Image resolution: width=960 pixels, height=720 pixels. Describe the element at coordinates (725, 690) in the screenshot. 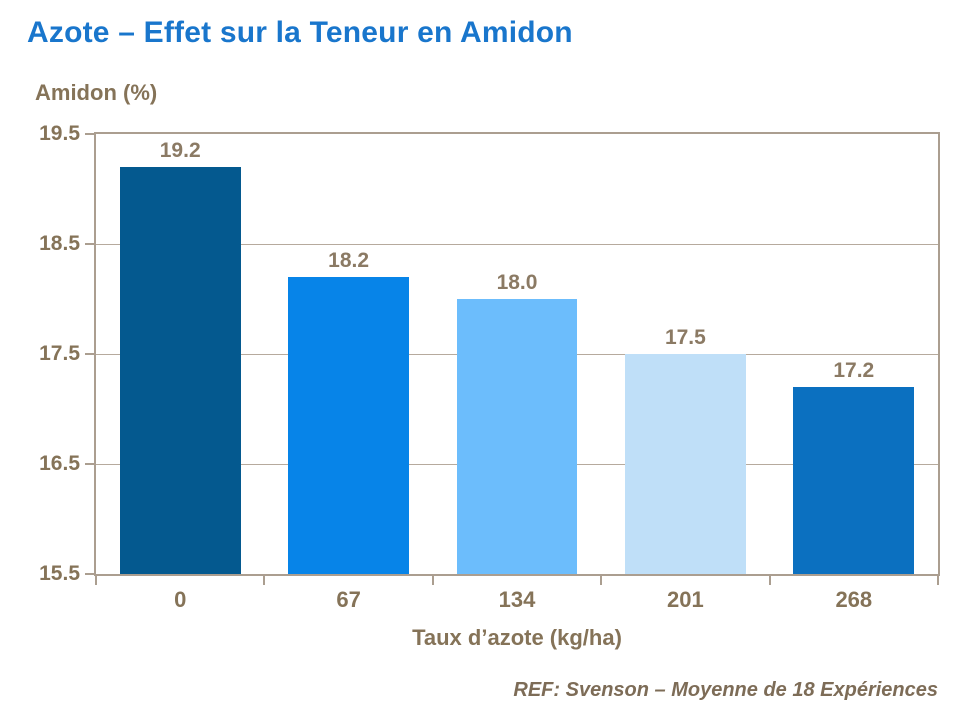

I see `reference-note: REF: Svenson – Moyenne de 18 Expériences` at that location.